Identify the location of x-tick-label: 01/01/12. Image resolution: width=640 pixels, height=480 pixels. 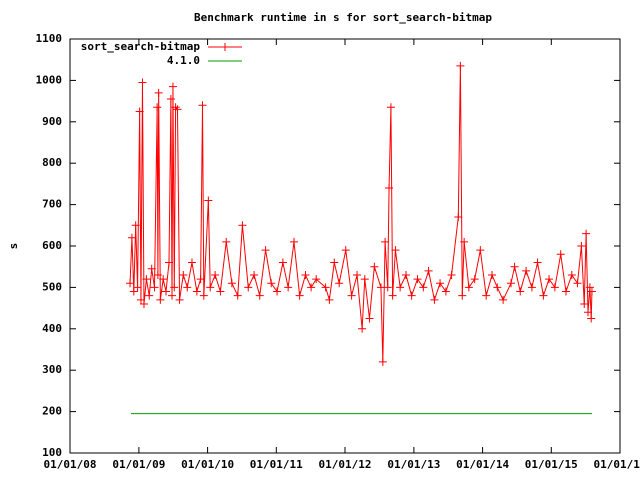
(345, 464).